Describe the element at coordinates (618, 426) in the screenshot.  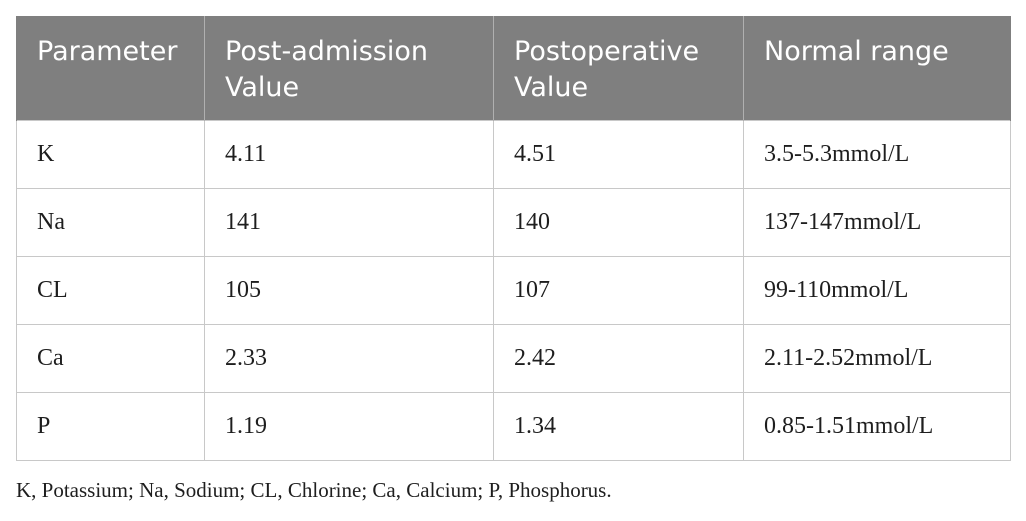
I see `cell-postoperative: 1.34` at that location.